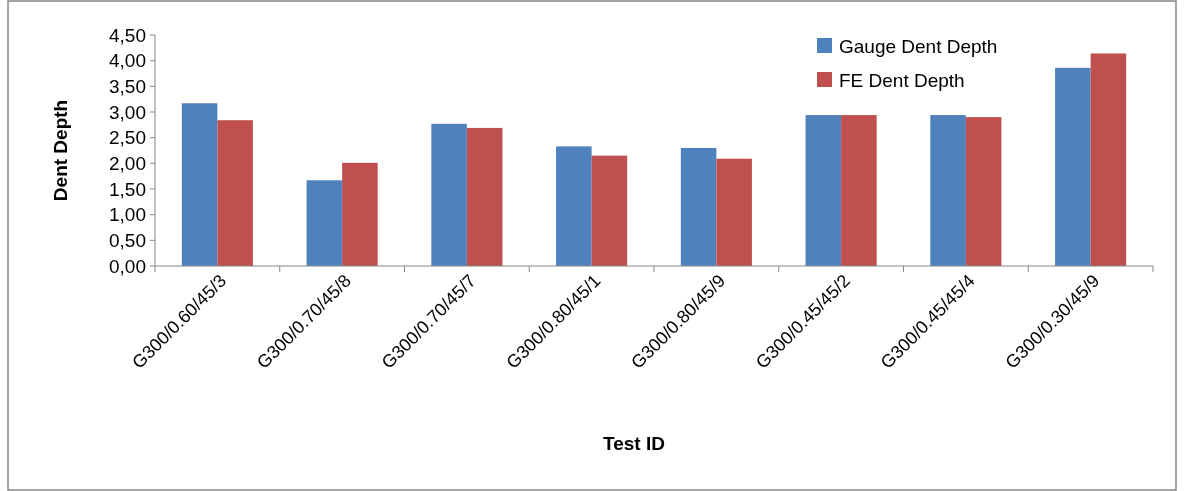 The width and height of the screenshot is (1184, 491). I want to click on y-axis-title: Dent Depth, so click(60, 150).